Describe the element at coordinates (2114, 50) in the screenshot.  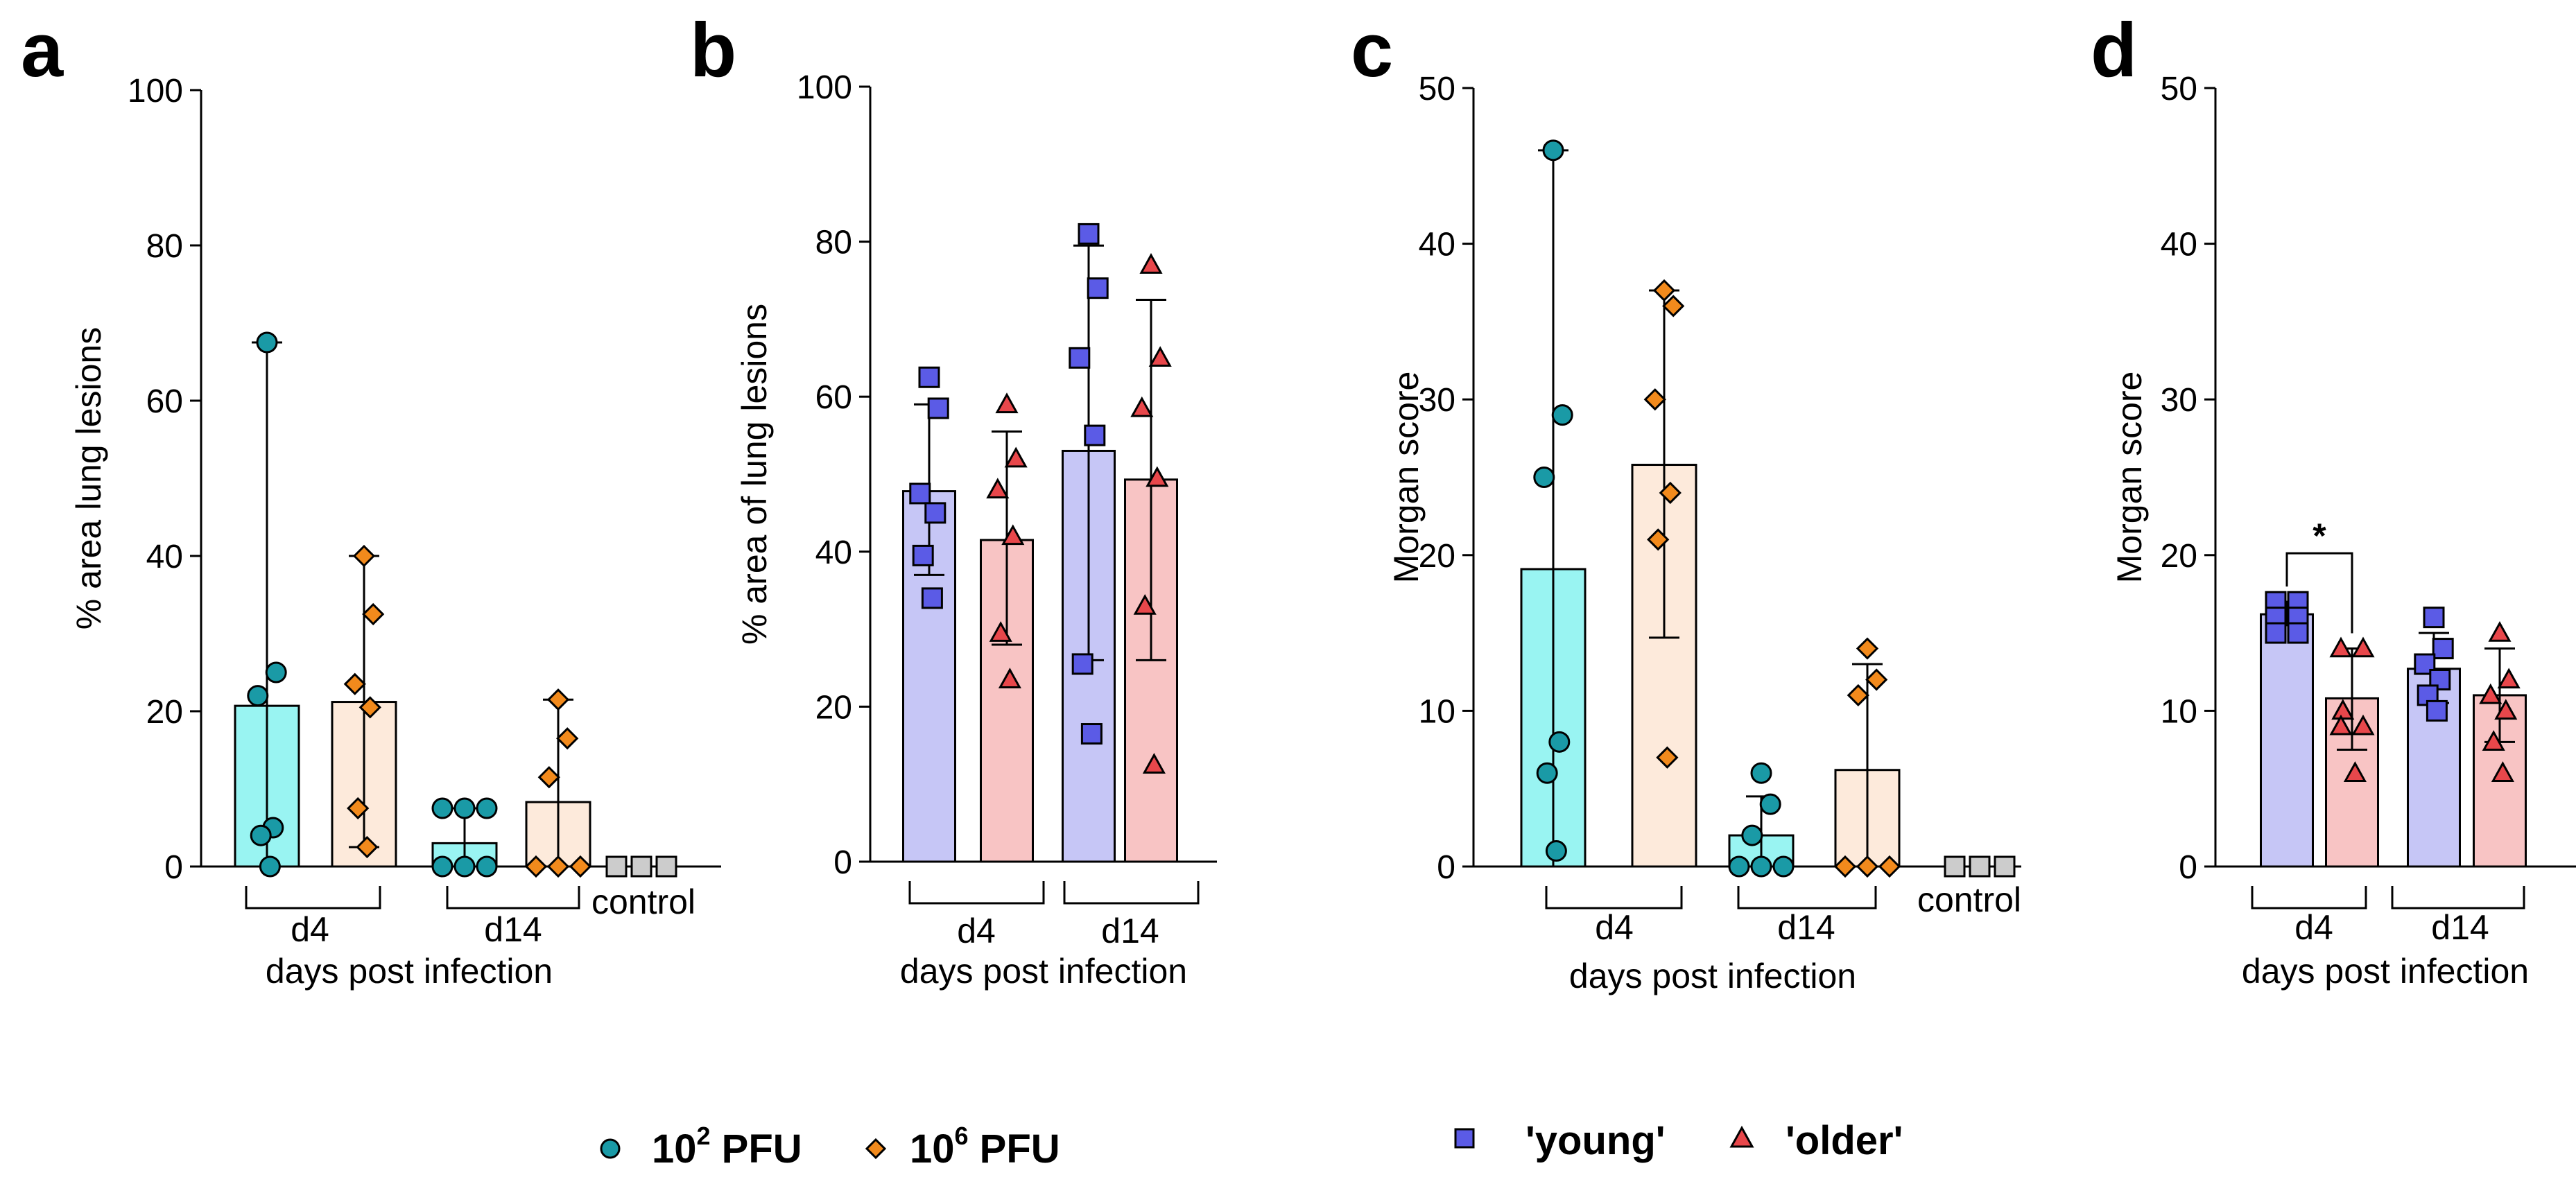
I see `panel-letter: d` at that location.